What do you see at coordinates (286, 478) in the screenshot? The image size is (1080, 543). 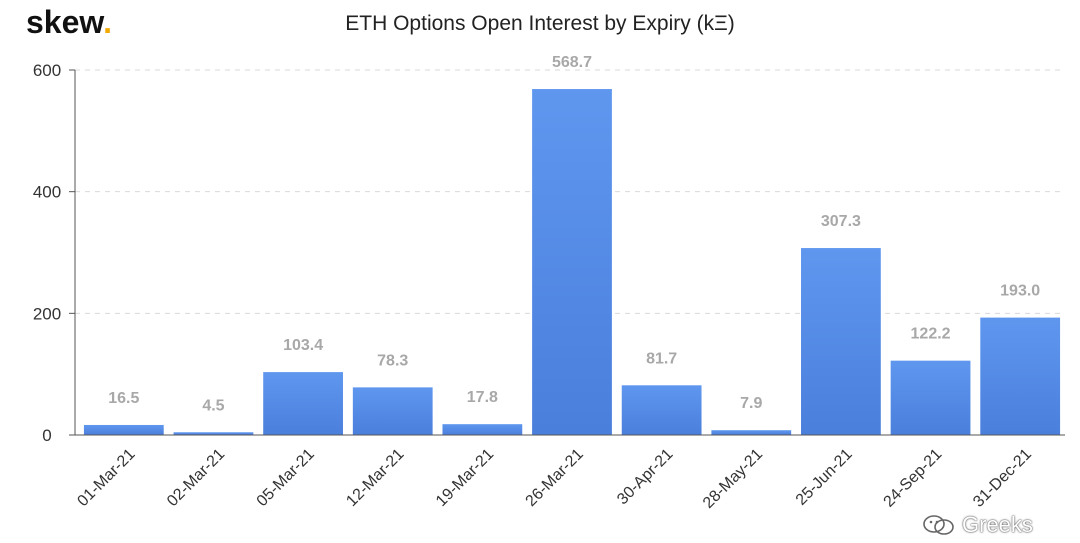 I see `x-tick-label: 05-Mar-21` at bounding box center [286, 478].